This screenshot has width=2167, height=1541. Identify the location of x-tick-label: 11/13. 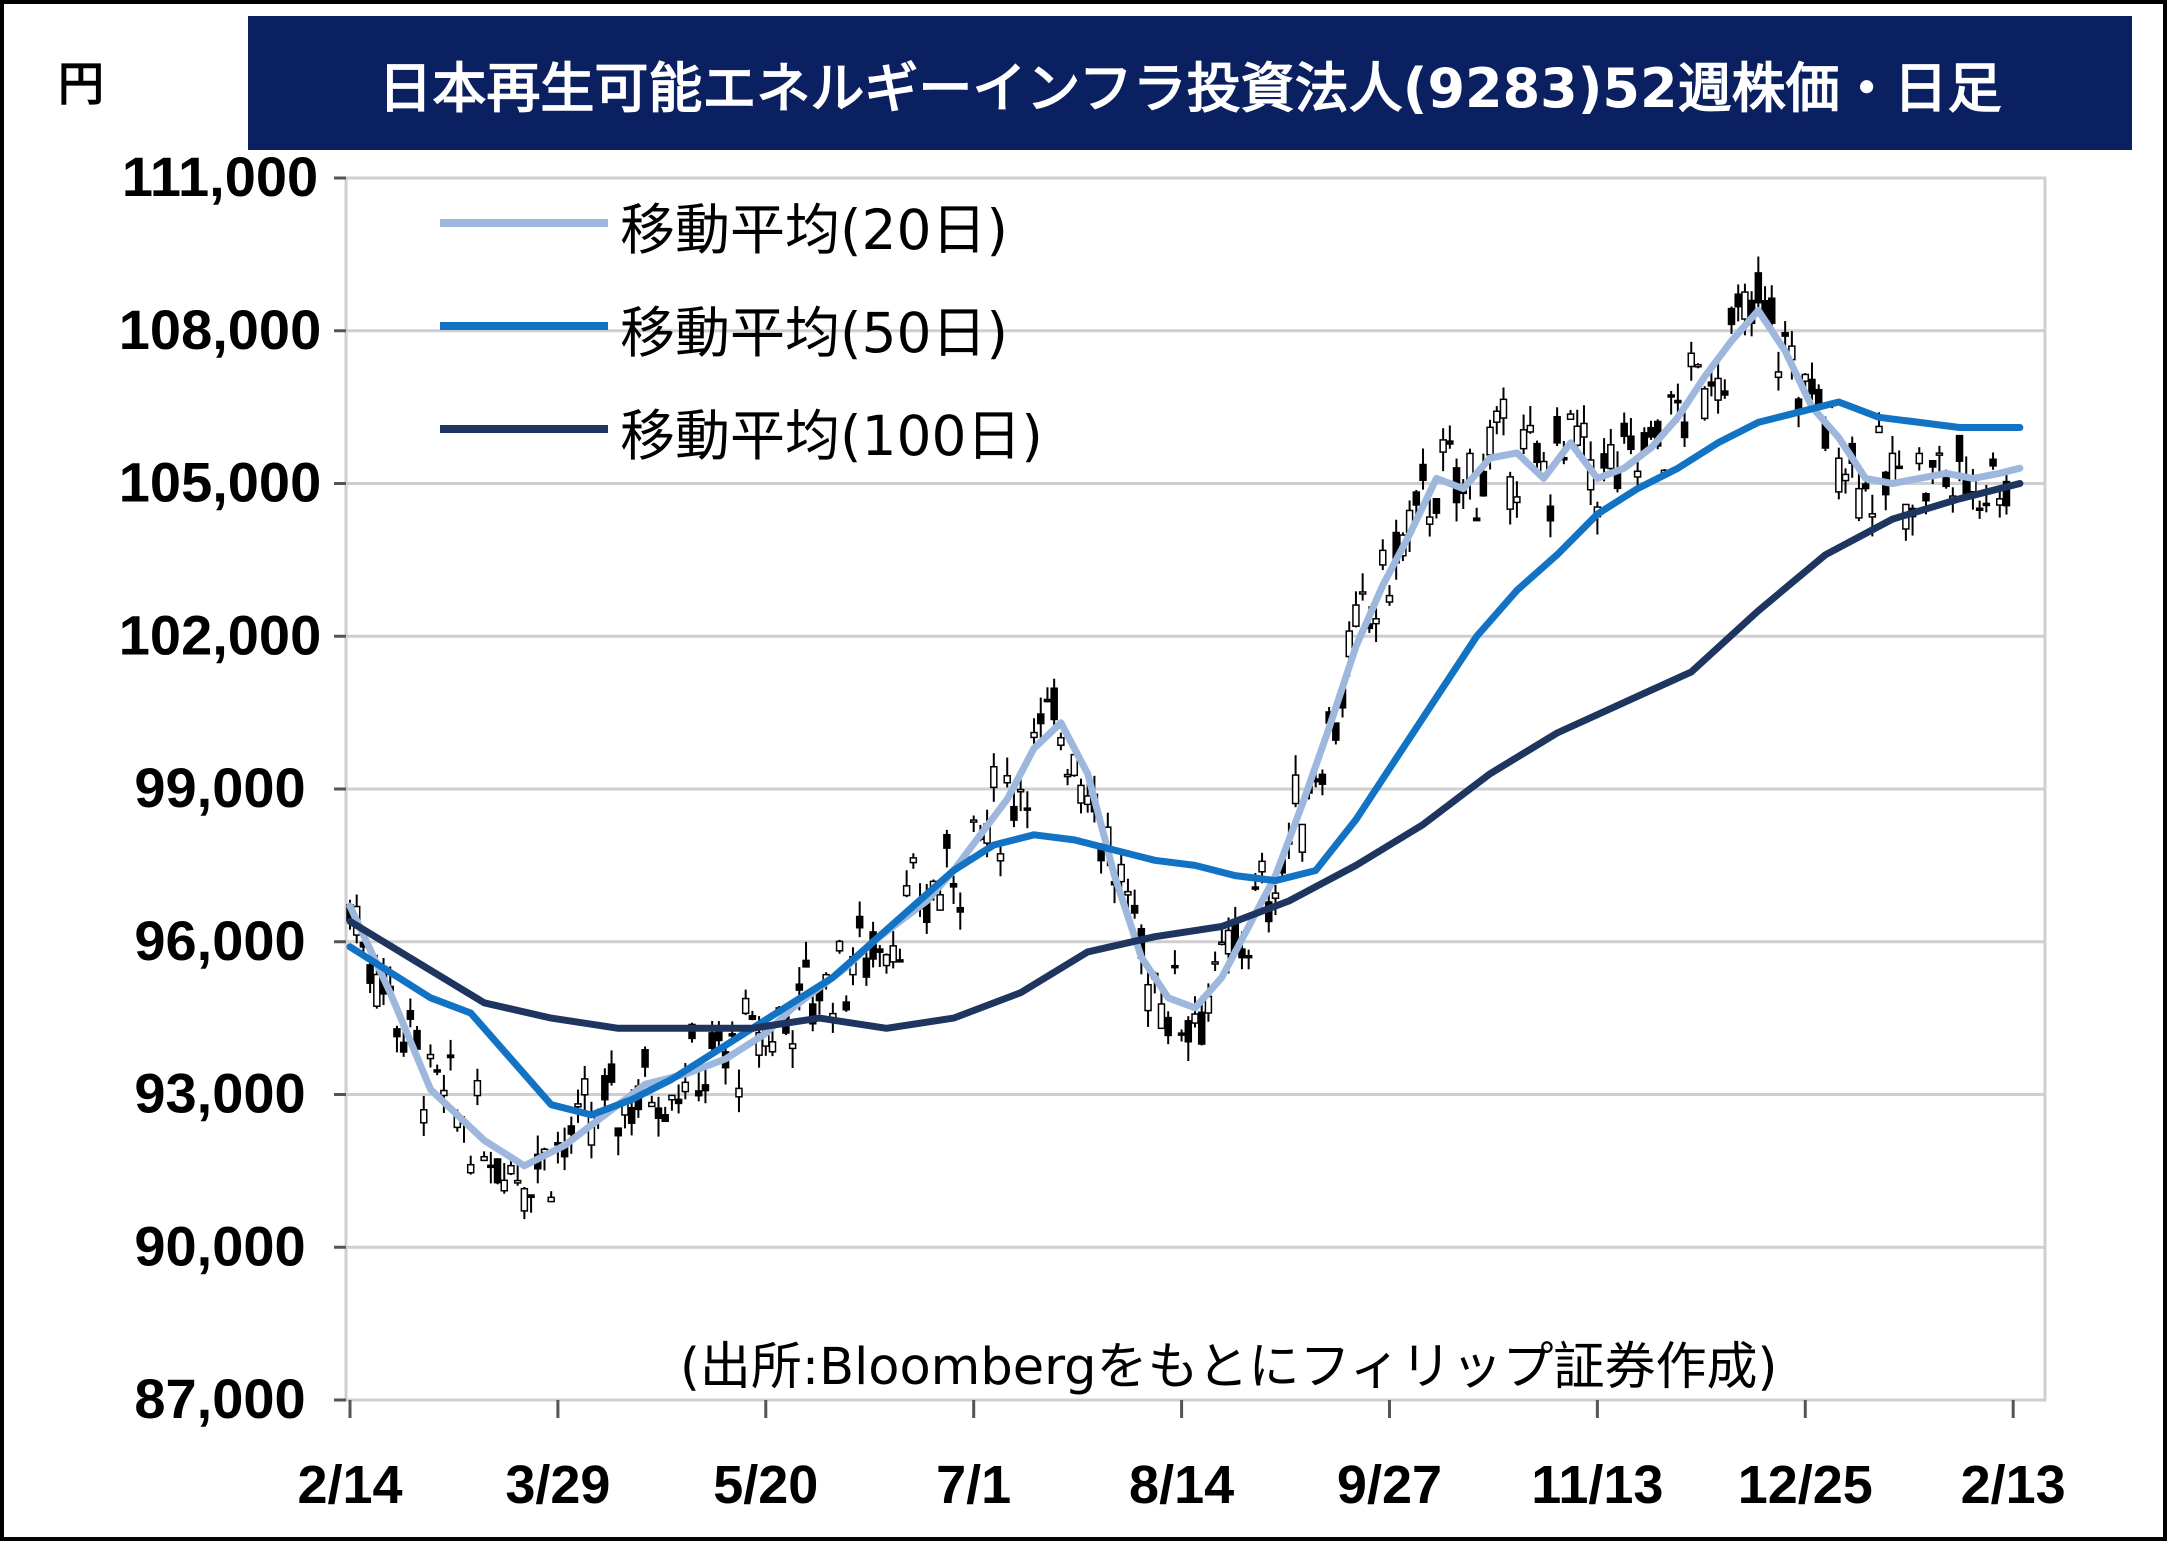
(1597, 1485).